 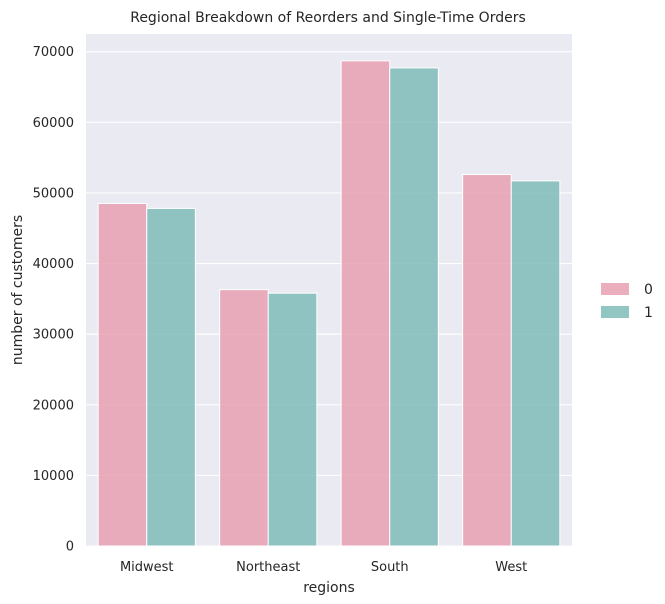 I want to click on y-tick-label: 0, so click(x=70, y=547).